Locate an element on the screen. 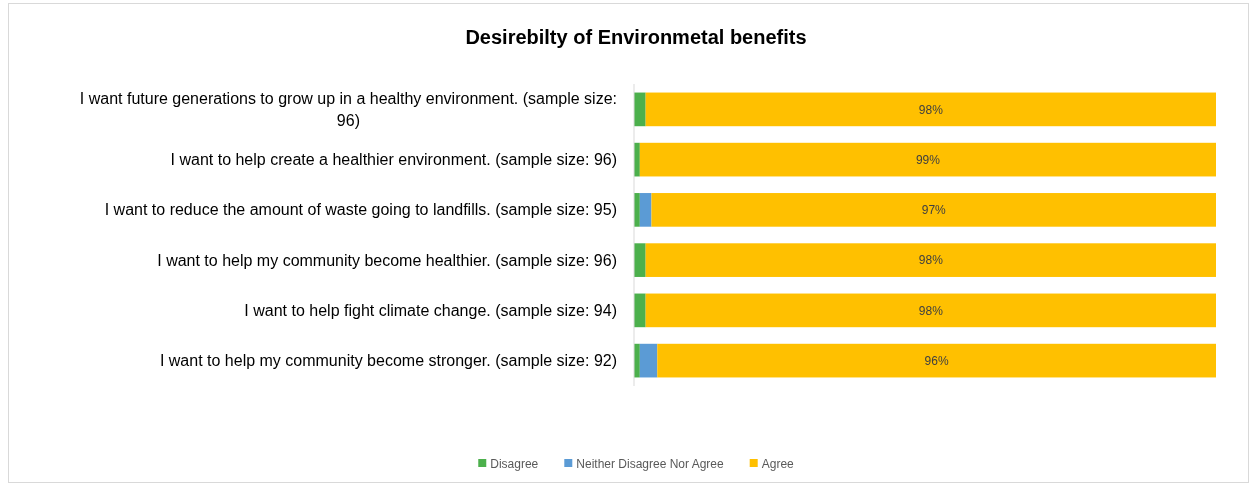 This screenshot has width=1255, height=486. chart-title: Desirebilty of Environmetal benefits is located at coordinates (636, 37).